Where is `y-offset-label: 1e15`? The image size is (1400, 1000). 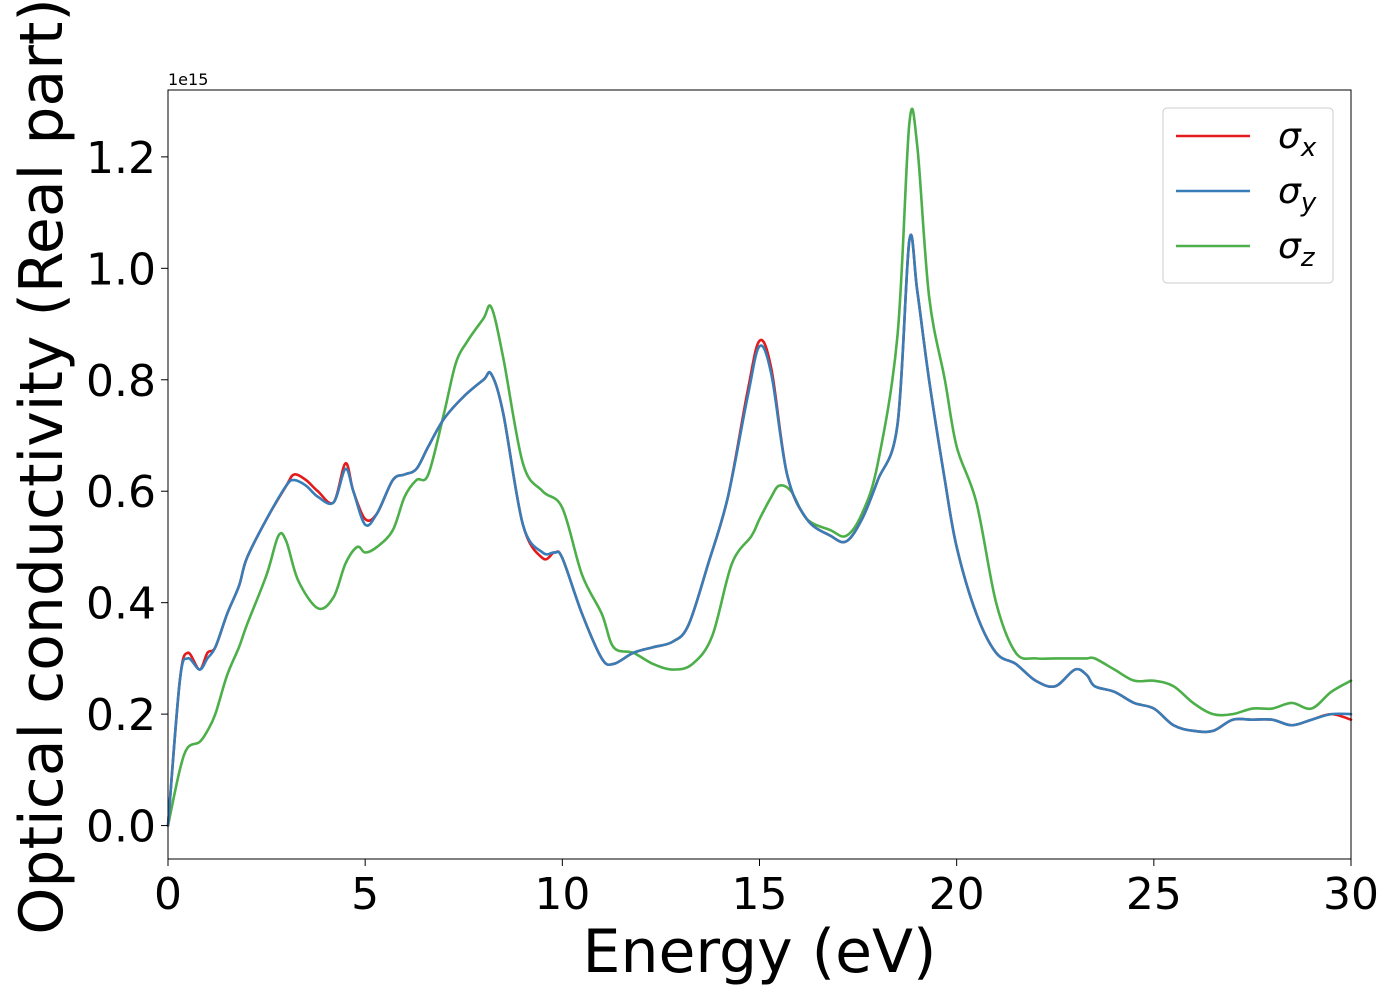
y-offset-label: 1e15 is located at coordinates (188, 79).